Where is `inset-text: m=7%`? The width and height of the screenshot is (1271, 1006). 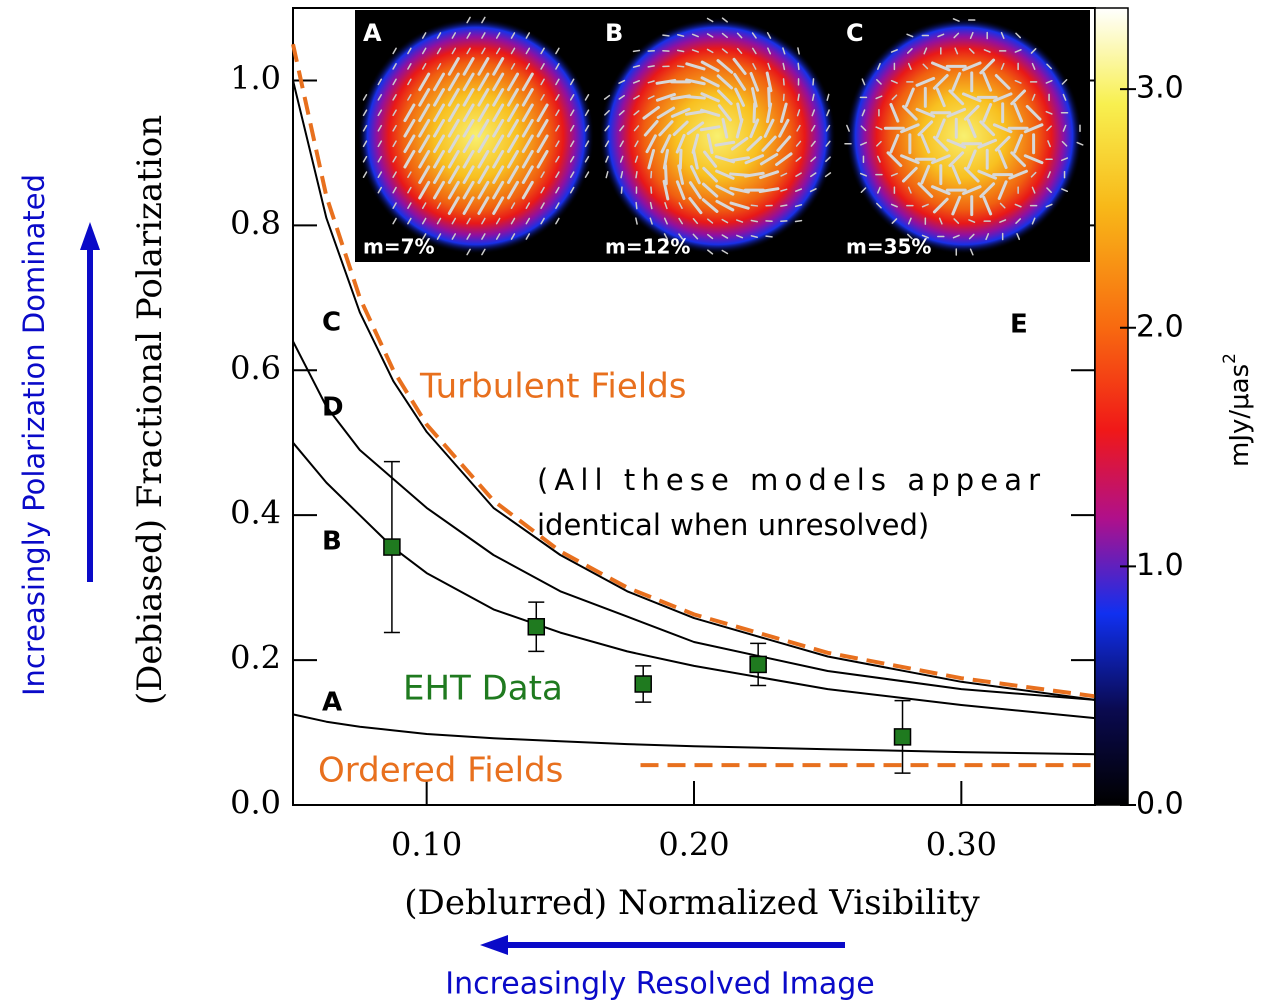
inset-text: m=7% is located at coordinates (399, 247).